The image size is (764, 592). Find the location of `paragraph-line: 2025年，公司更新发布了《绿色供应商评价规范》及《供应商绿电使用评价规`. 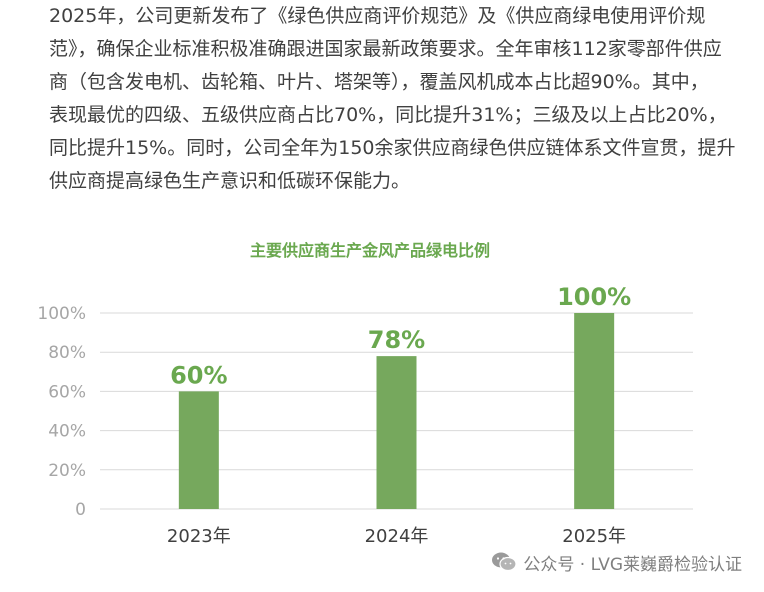

paragraph-line: 2025年，公司更新发布了《绿色供应商评价规范》及《供应商绿电使用评价规 is located at coordinates (377, 16).